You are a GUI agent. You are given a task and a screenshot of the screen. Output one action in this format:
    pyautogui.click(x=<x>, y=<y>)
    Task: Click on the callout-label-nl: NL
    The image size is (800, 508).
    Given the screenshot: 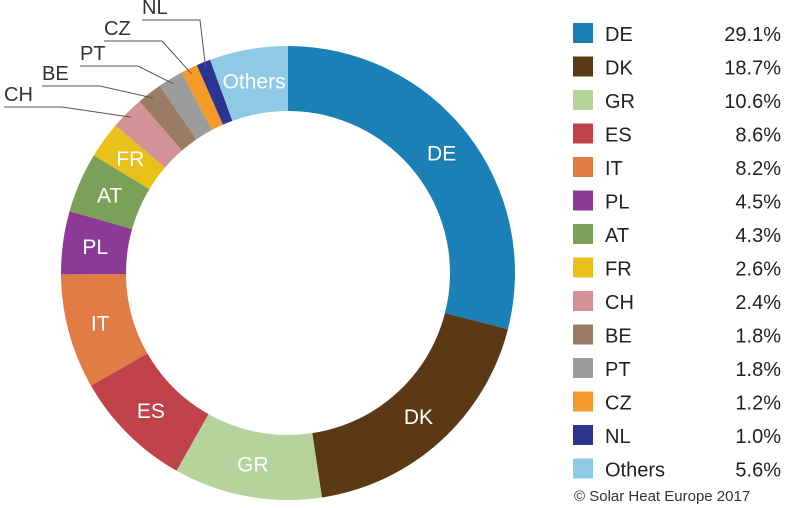 What is the action you would take?
    pyautogui.click(x=155, y=9)
    